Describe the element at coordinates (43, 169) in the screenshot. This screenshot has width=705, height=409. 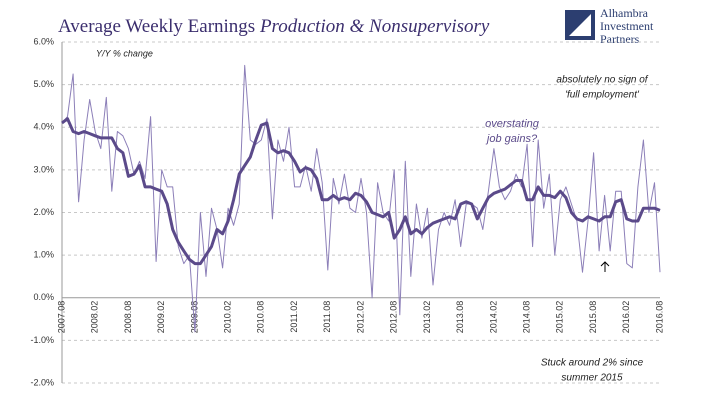
I see `y-tick-label: 3.0%` at that location.